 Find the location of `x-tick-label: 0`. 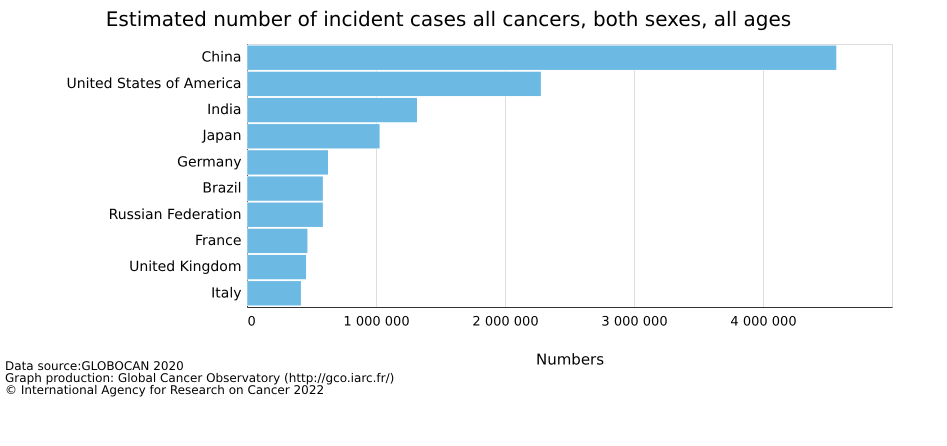

x-tick-label: 0 is located at coordinates (252, 322).